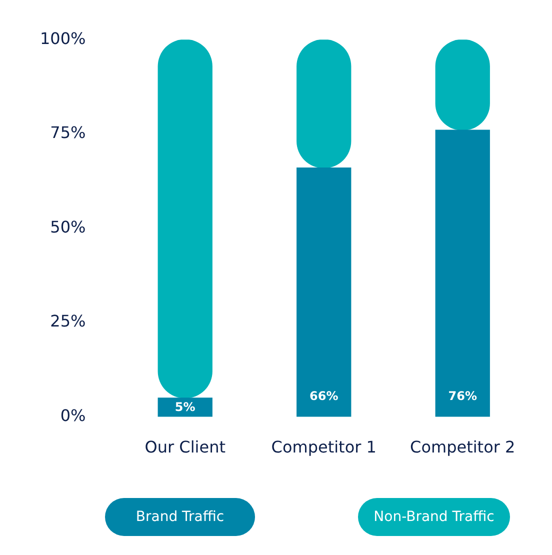  I want to click on y-tick-label: 25%, so click(68, 321).